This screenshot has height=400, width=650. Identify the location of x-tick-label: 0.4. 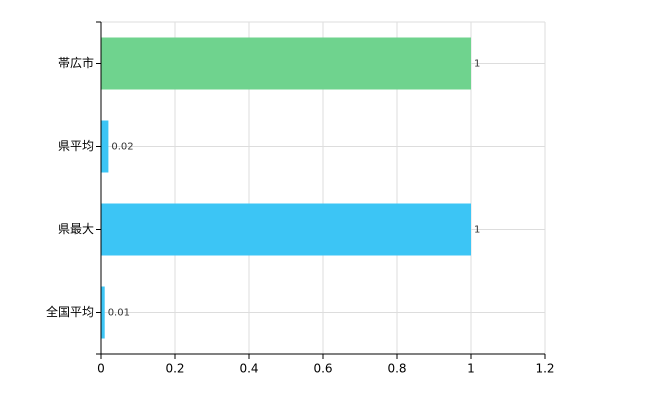
(248, 369).